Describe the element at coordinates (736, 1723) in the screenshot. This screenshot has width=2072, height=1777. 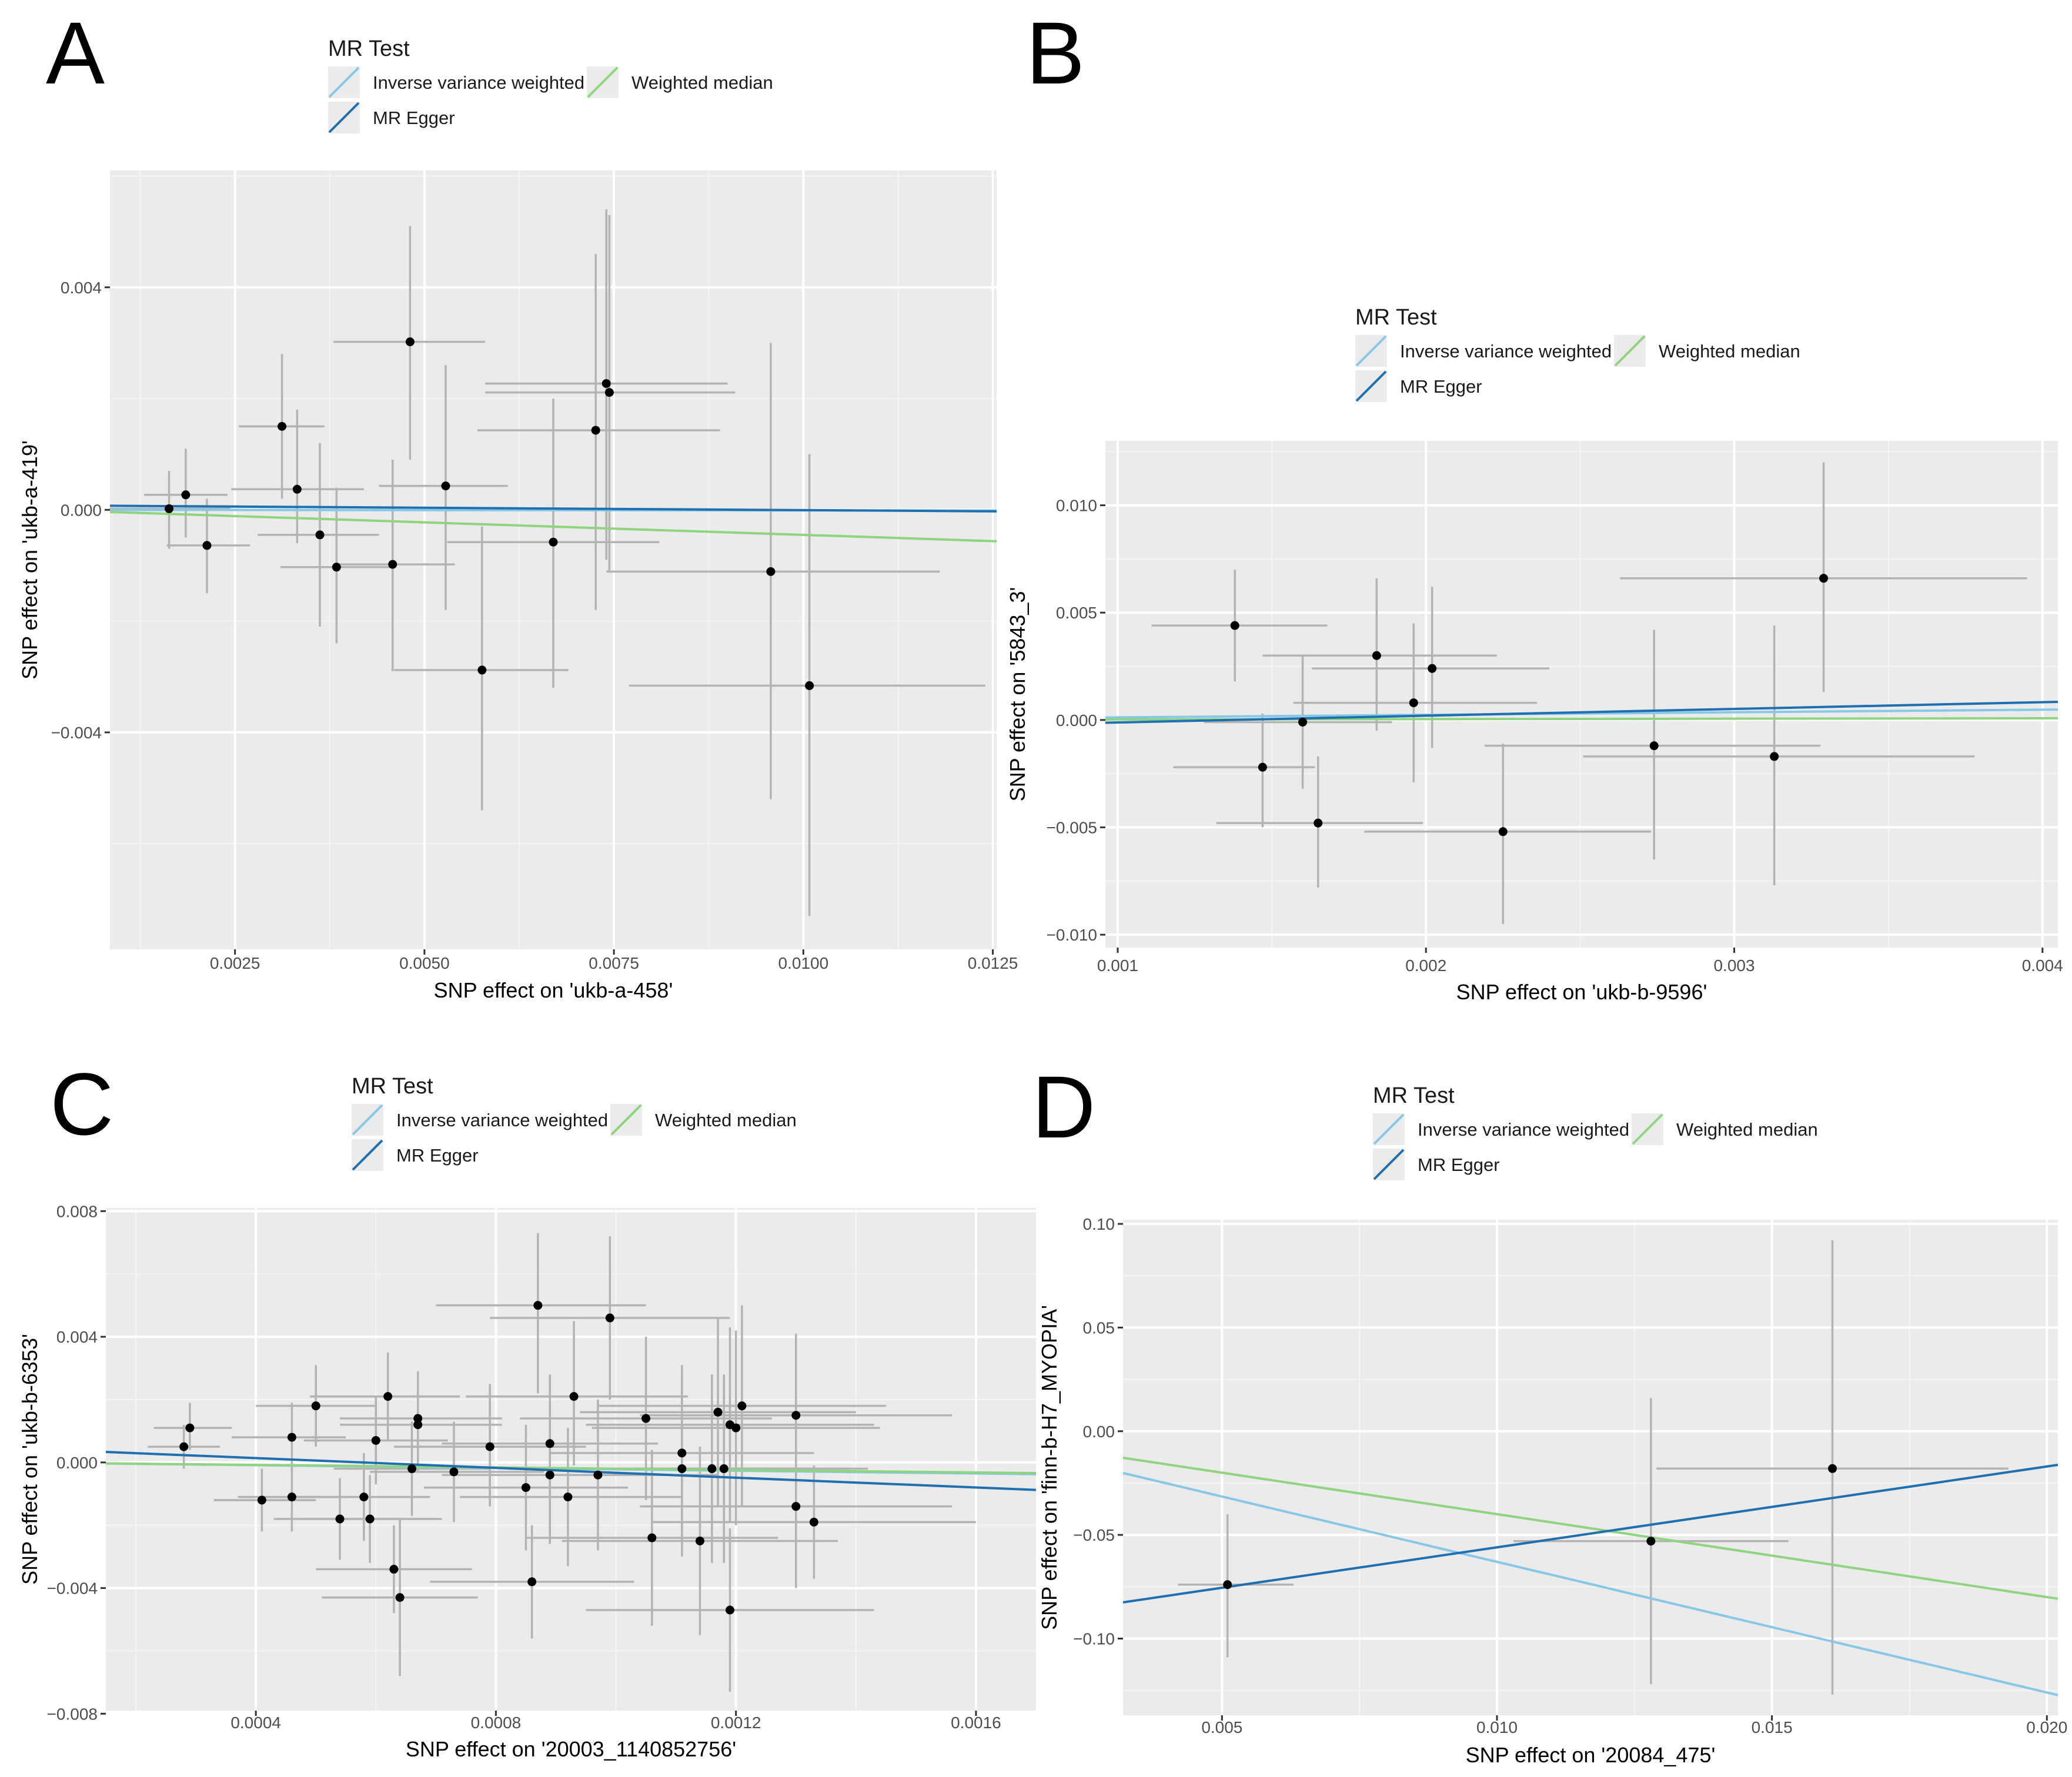
I see `x-tick-label: 0.0012` at that location.